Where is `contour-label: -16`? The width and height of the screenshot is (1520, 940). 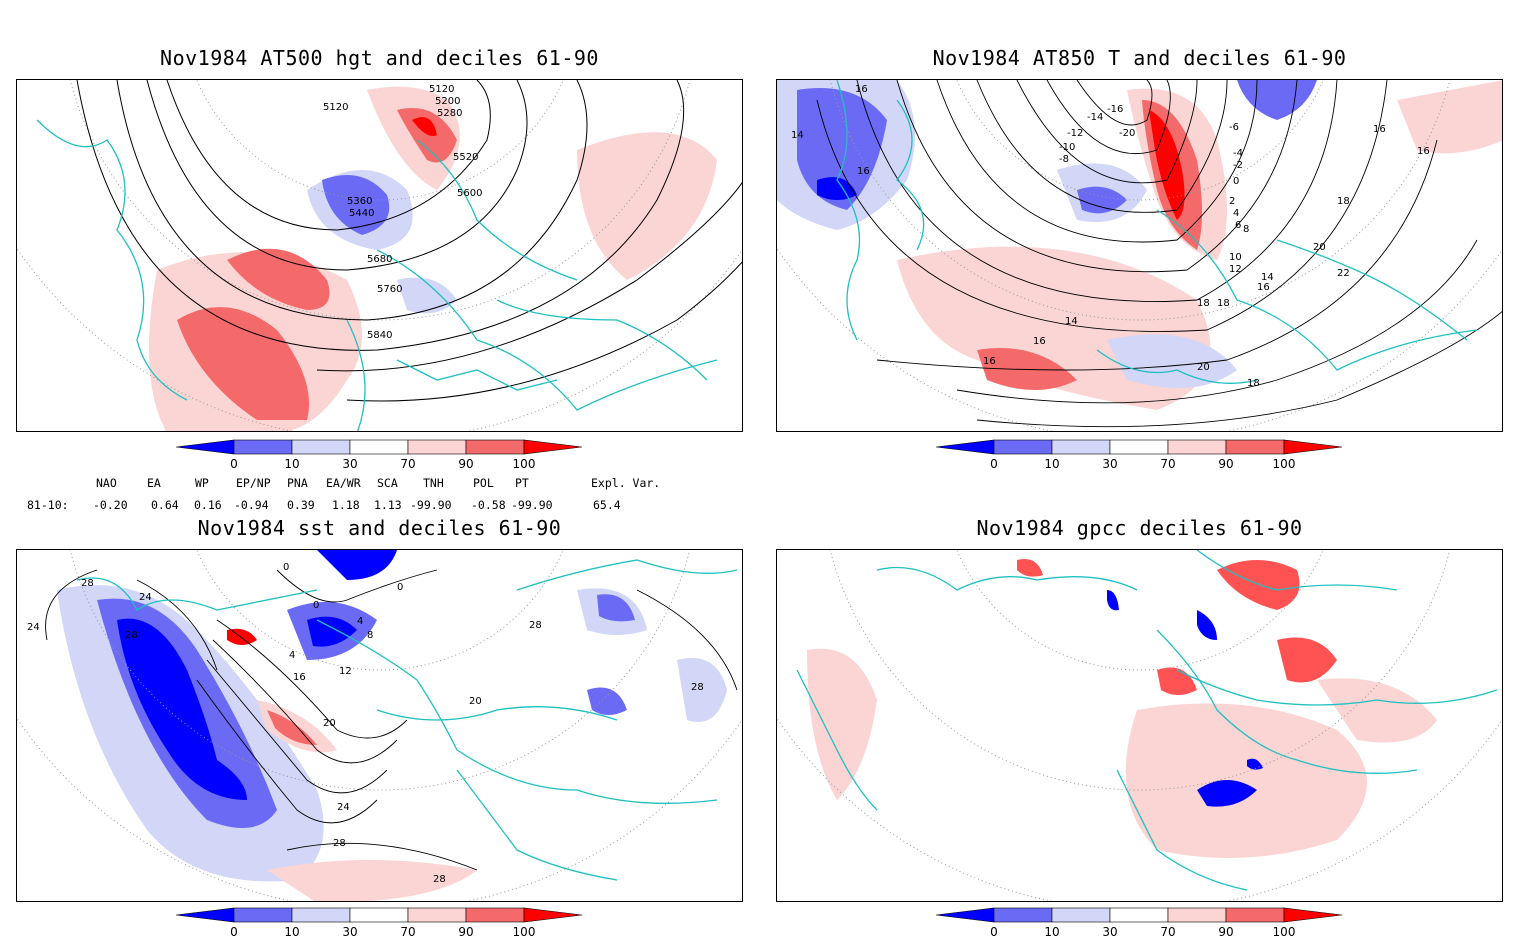
contour-label: -16 is located at coordinates (1115, 109).